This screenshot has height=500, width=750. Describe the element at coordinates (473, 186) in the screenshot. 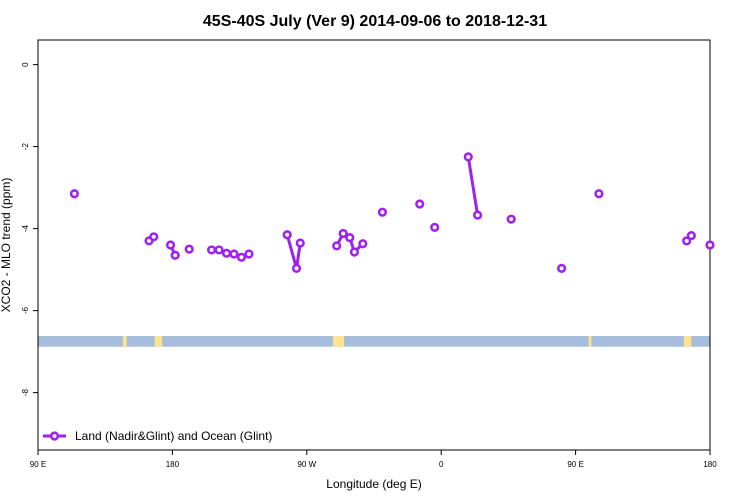

I see `series-line` at that location.